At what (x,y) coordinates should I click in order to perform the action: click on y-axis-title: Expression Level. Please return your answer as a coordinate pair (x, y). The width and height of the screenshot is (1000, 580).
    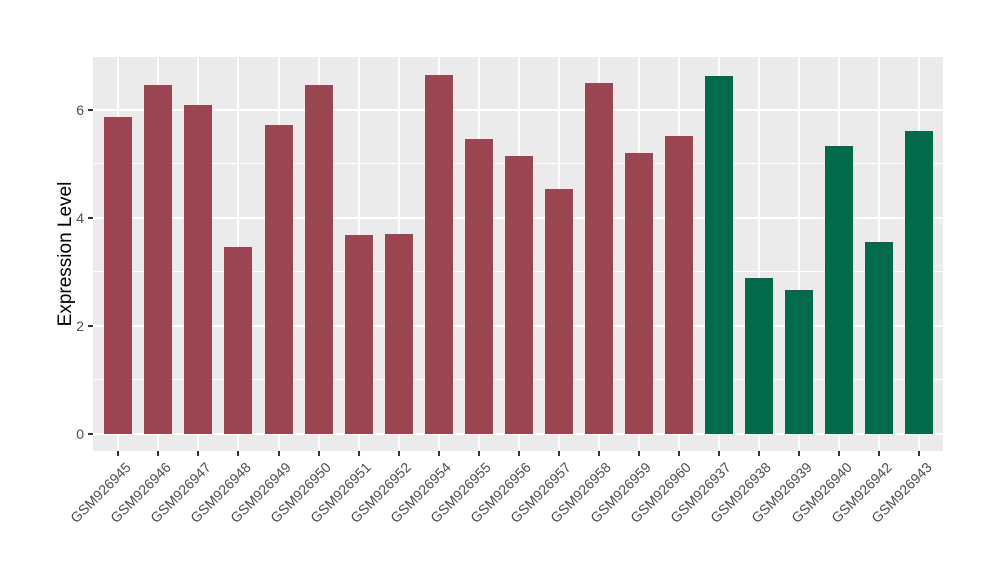
    Looking at the image, I should click on (65, 254).